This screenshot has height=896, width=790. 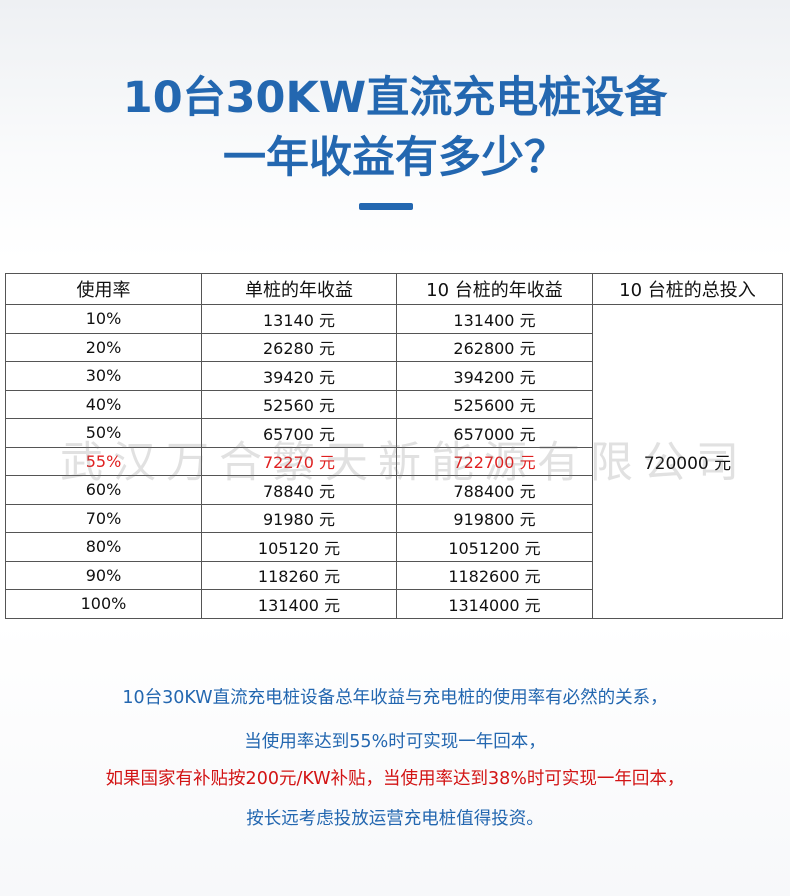 I want to click on note-line-4: 按长远考虑投放运营充电桩值得投资。, so click(x=395, y=819).